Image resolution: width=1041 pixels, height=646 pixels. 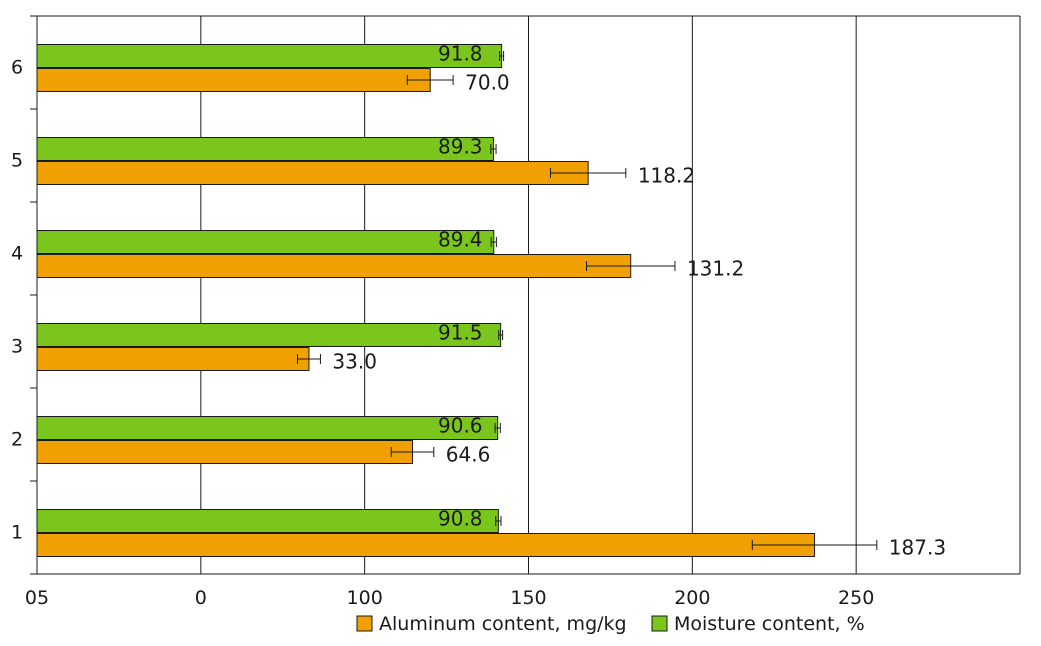 I want to click on category-label: 3, so click(x=17, y=347).